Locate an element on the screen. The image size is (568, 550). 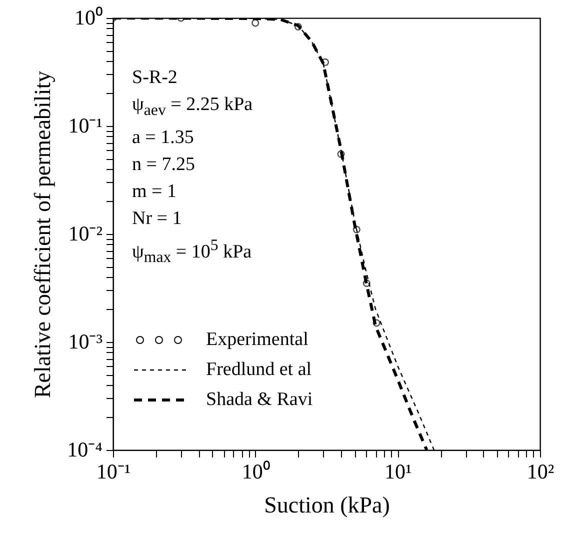
y-axis-title: Relative coefficient of permeability is located at coordinates (43, 234).